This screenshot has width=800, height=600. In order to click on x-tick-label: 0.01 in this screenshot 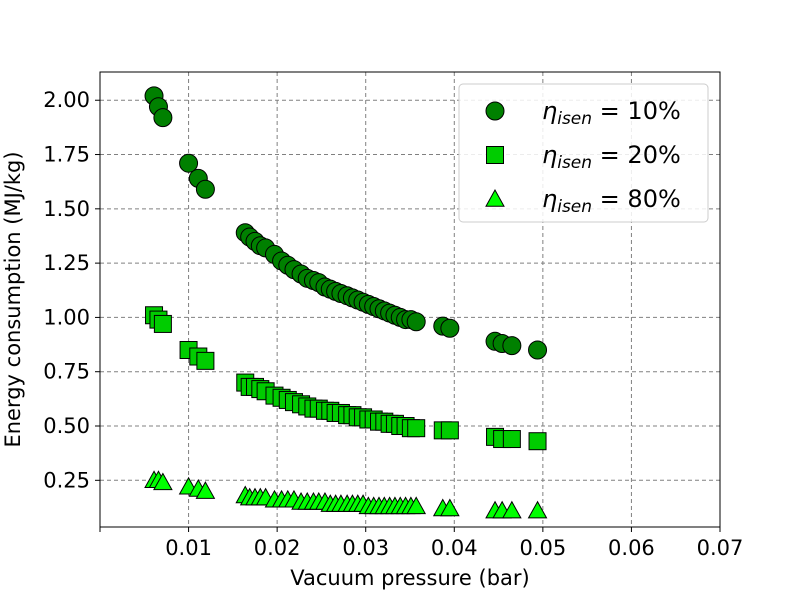, I will do `click(188, 548)`.